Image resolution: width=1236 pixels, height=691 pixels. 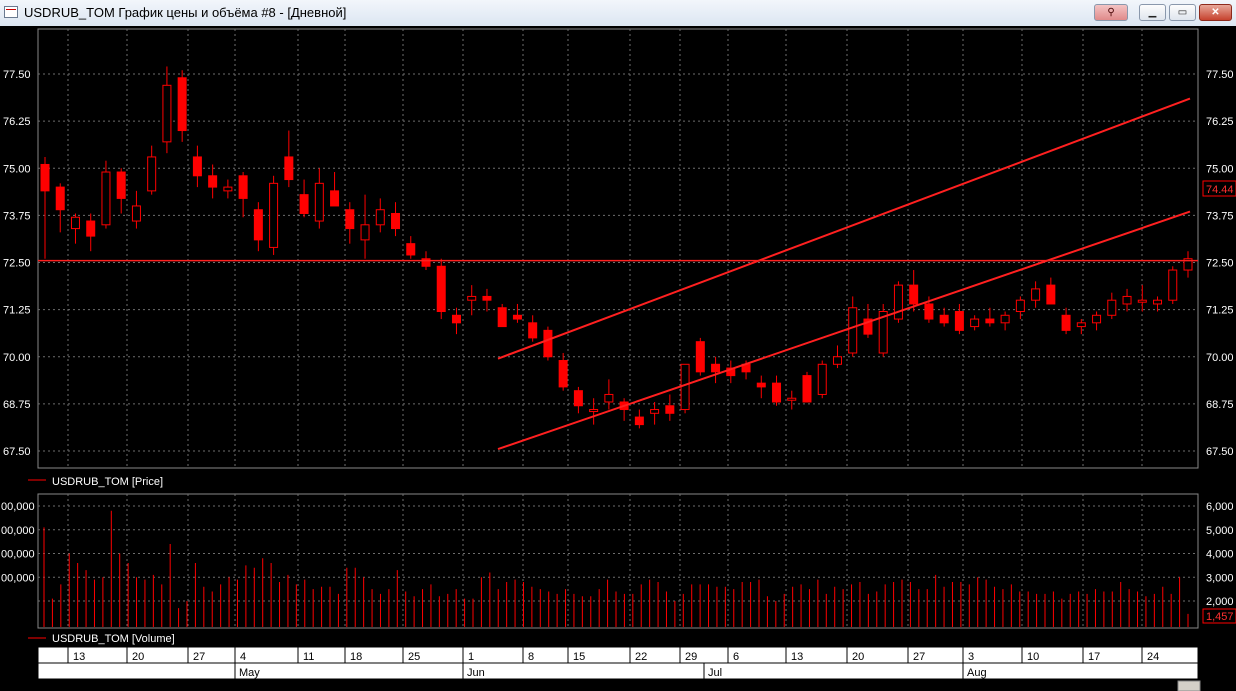 I want to click on price-last-value-box, so click(x=1219, y=188).